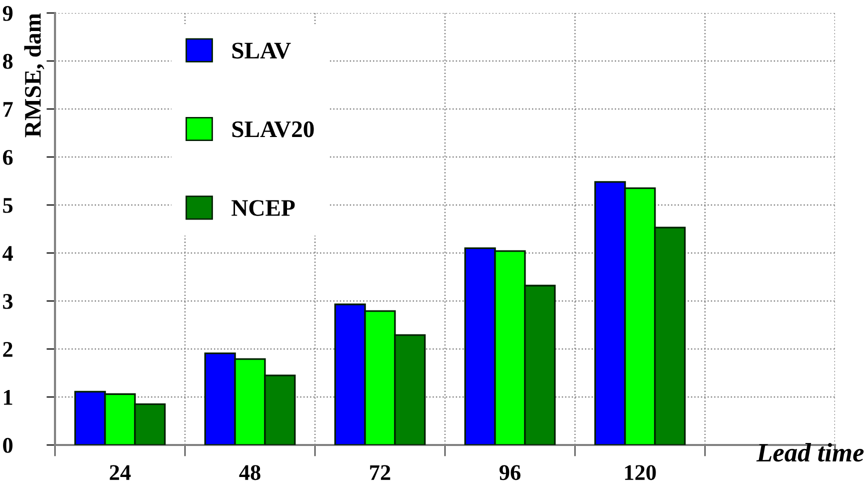 This screenshot has width=866, height=498. What do you see at coordinates (810, 452) in the screenshot?
I see `x-axis-title: Lead time` at bounding box center [810, 452].